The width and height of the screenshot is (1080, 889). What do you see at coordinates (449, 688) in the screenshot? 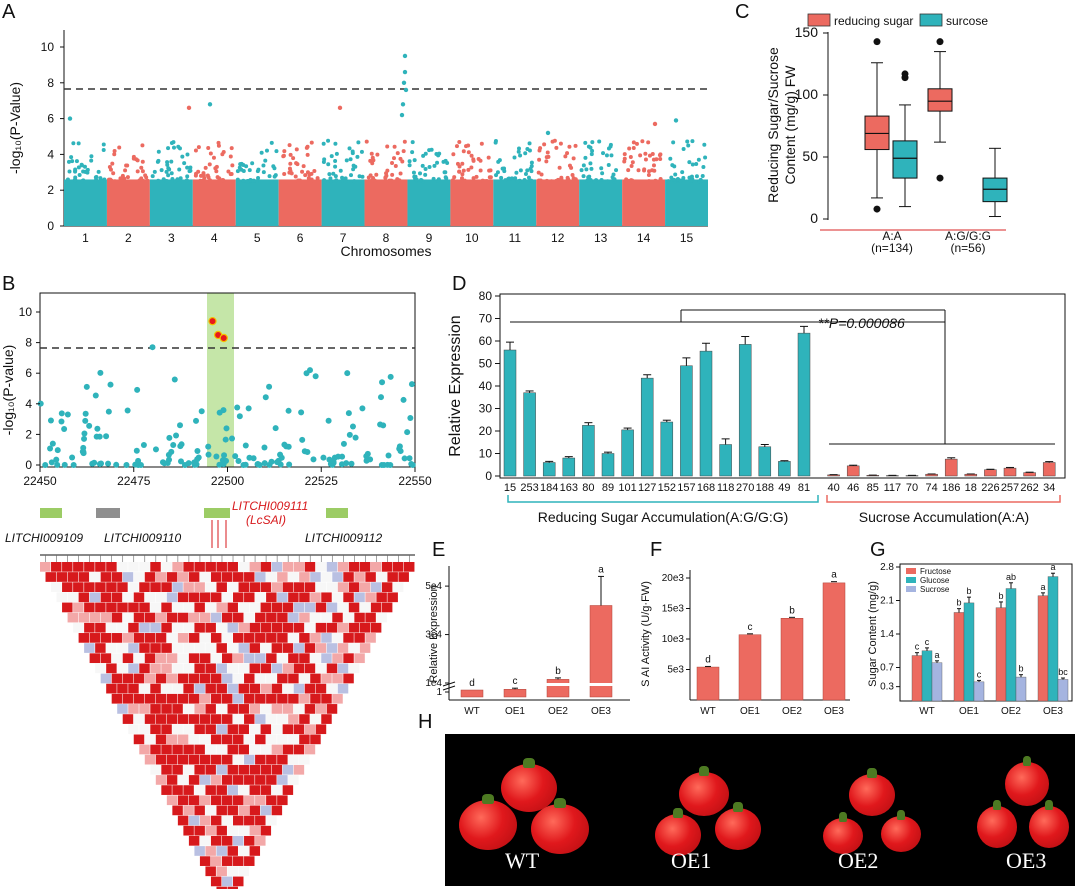
I see `e-axis-break` at bounding box center [449, 688].